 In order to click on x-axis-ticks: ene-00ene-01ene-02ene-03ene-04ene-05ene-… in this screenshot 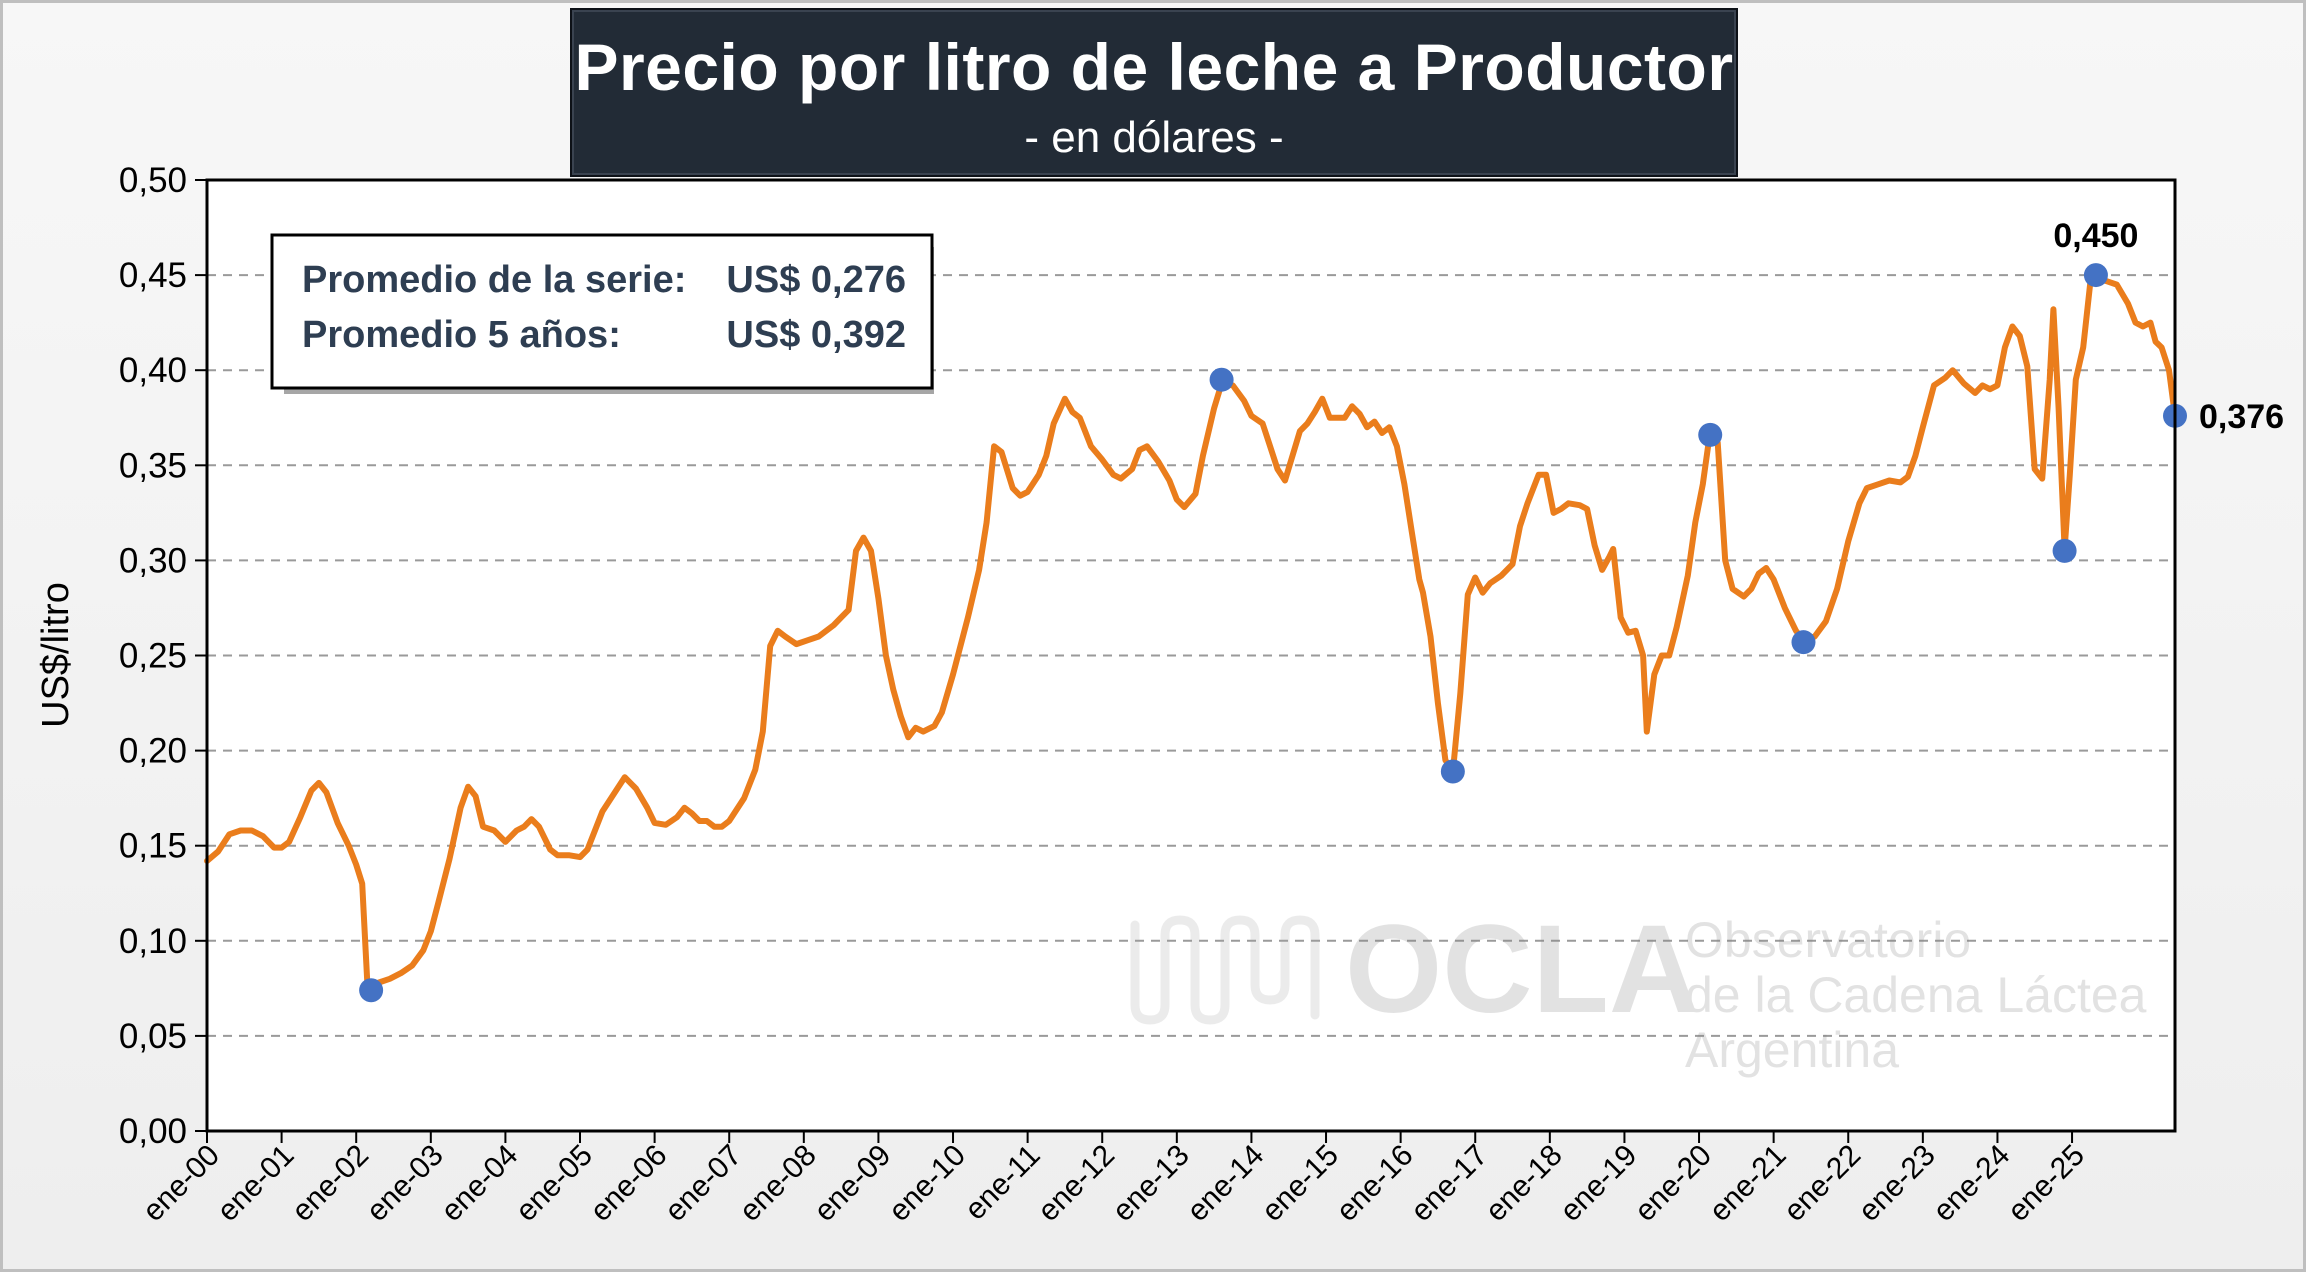, I will do `click(1114, 1179)`.